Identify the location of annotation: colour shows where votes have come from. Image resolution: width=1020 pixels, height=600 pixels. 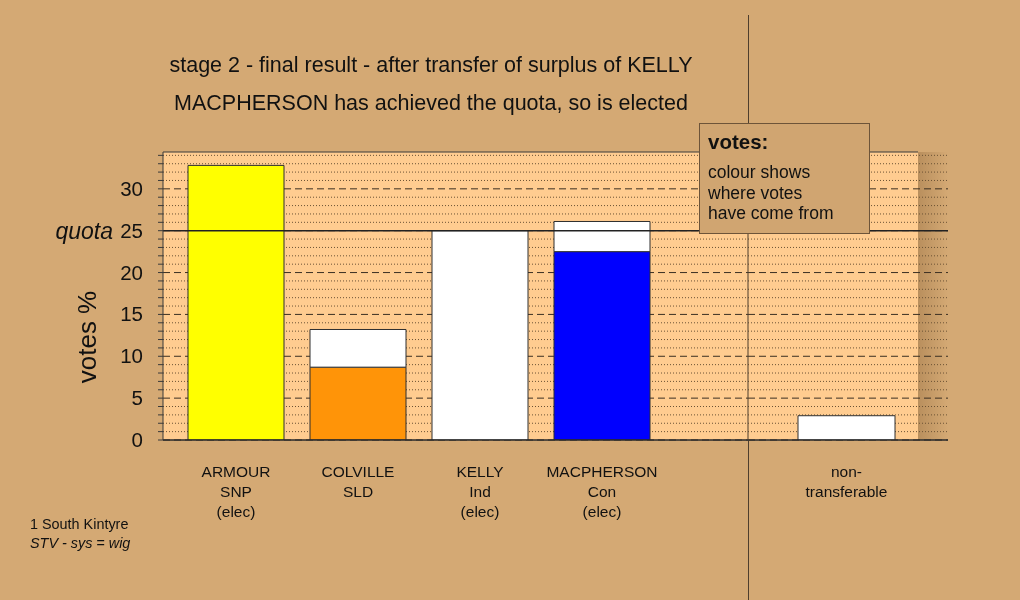
(771, 193).